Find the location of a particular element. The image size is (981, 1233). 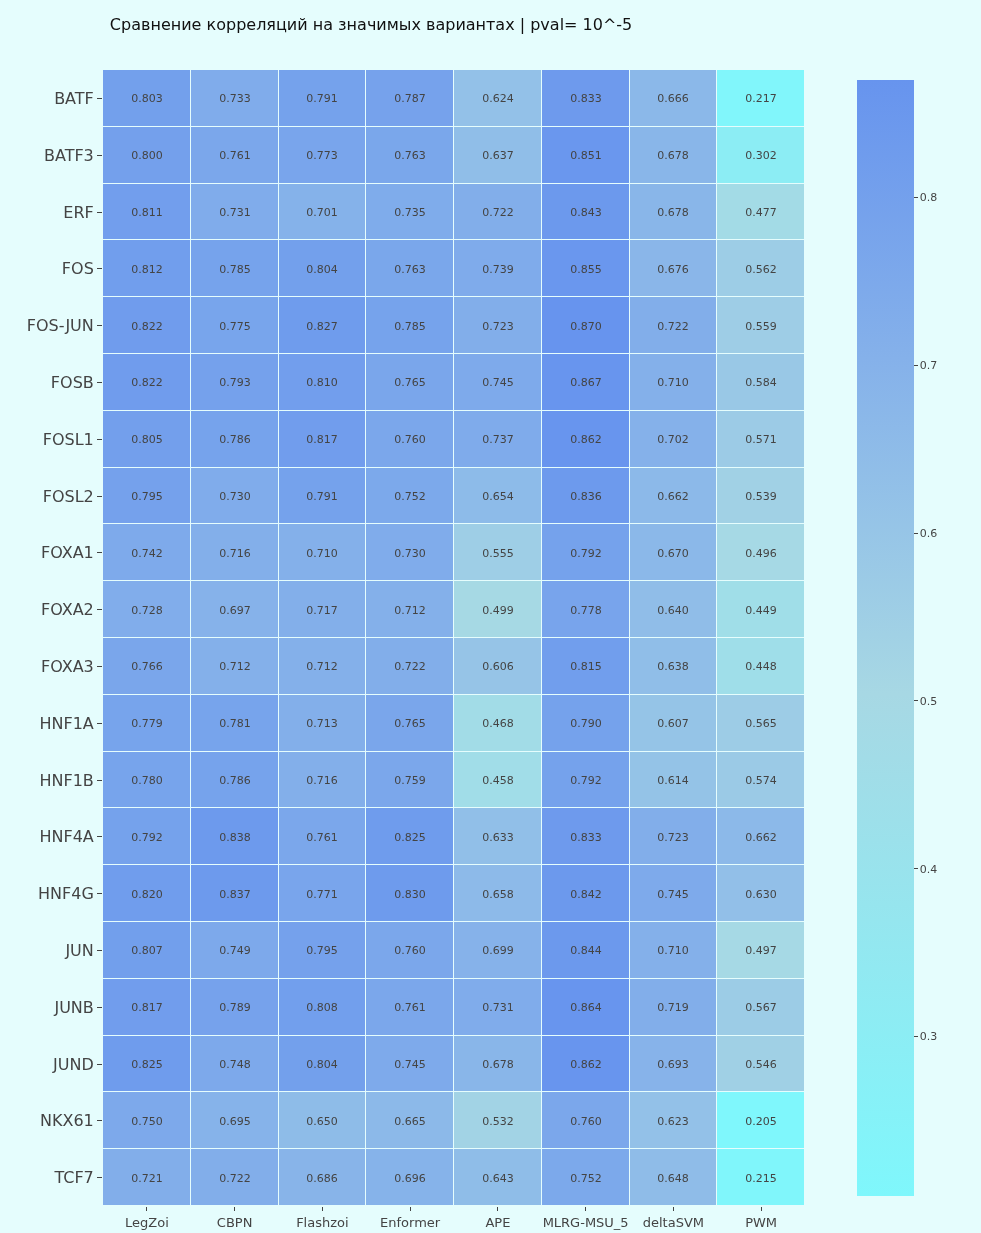

x-tick-label: Enformer is located at coordinates (410, 1222).